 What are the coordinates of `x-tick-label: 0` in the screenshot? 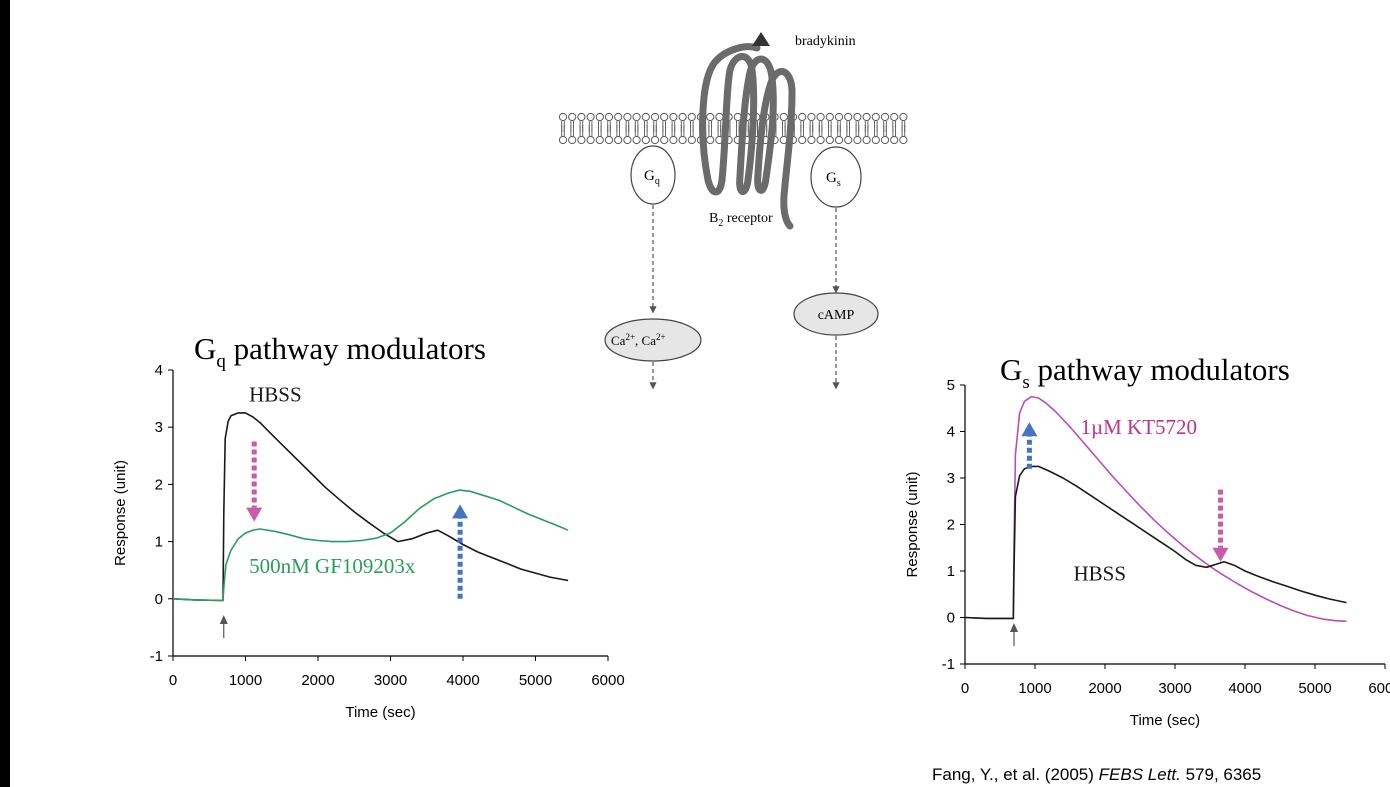 It's located at (965, 688).